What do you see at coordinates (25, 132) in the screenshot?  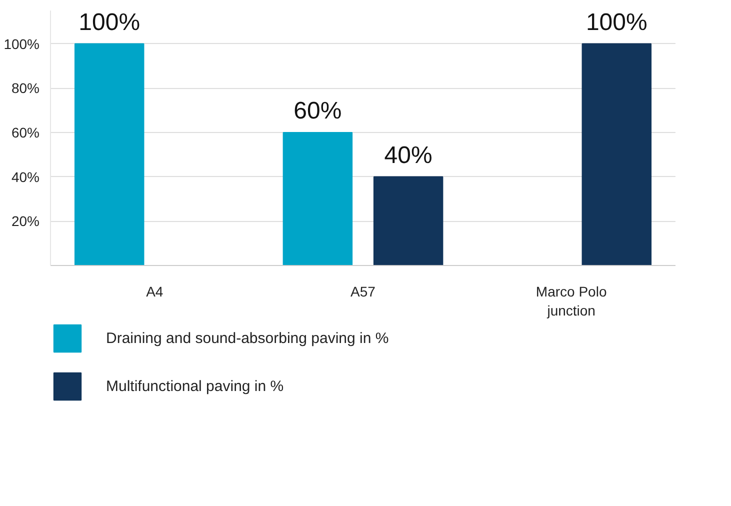 I see `y-tick-label: 60%` at bounding box center [25, 132].